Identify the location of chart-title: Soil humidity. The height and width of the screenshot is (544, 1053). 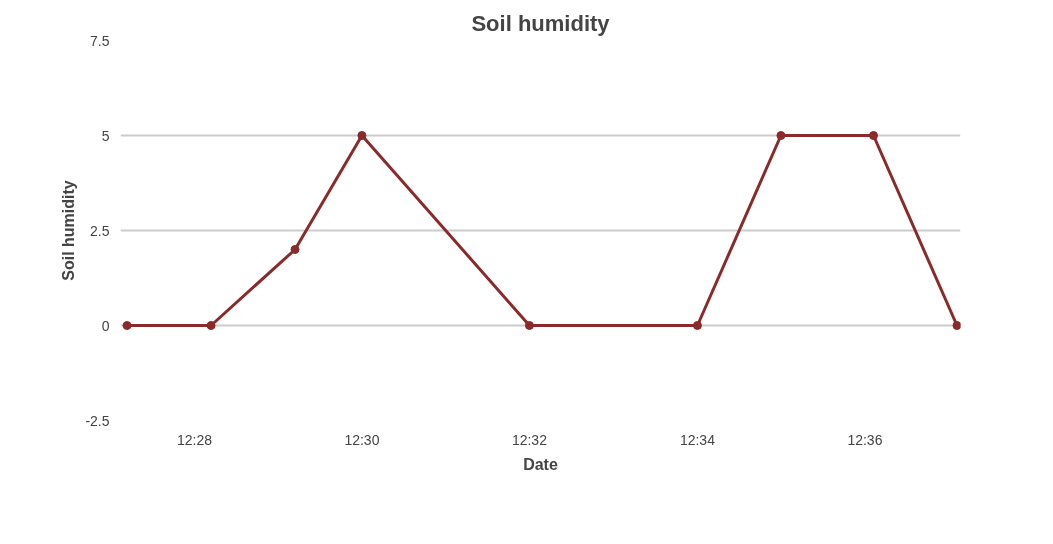
(541, 23).